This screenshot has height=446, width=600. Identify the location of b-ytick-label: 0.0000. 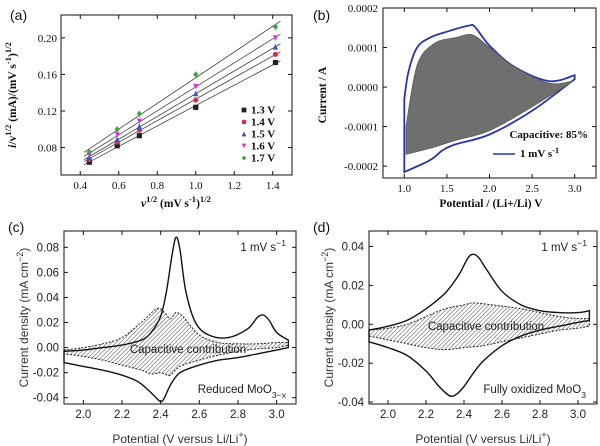
(363, 88).